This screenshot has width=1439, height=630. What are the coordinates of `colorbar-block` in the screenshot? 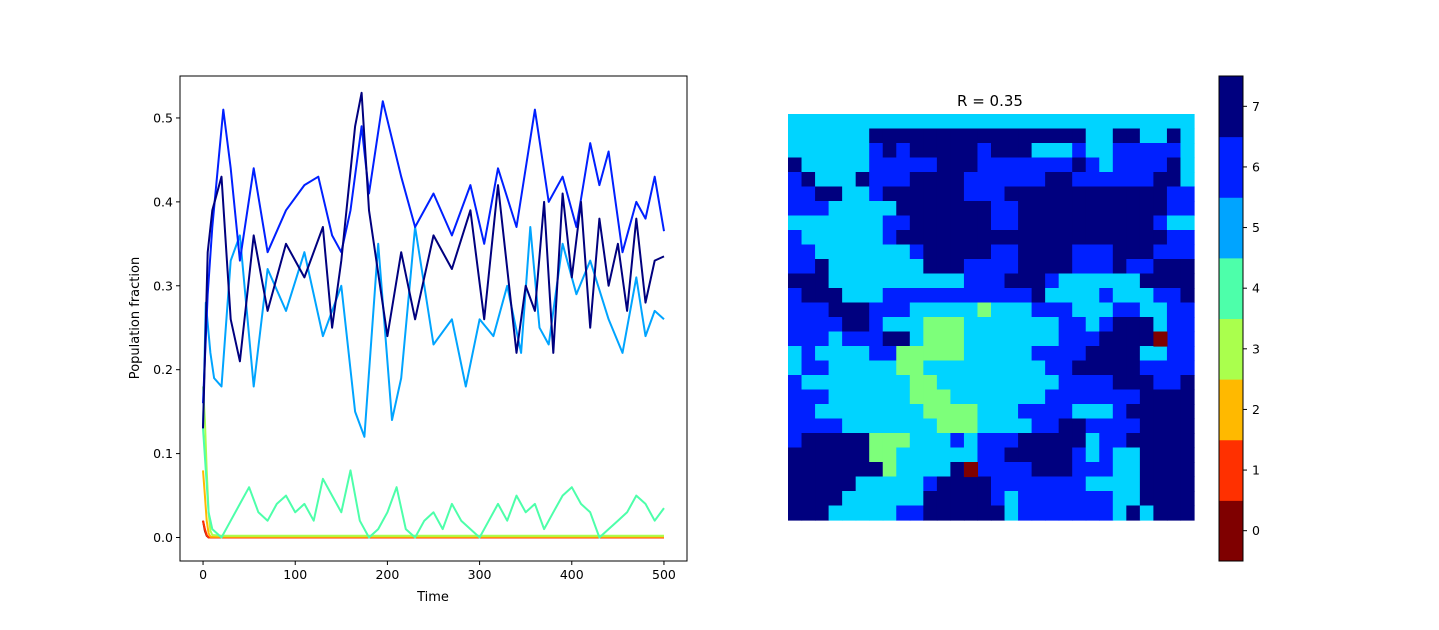 It's located at (1231, 531).